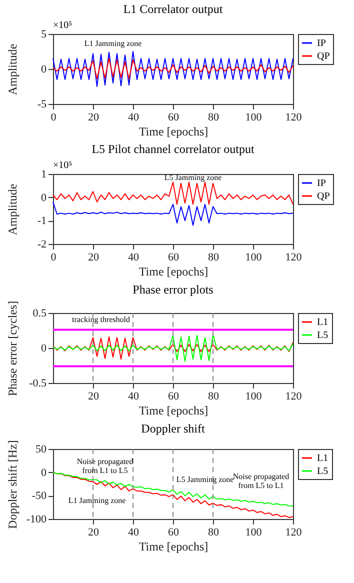 Image resolution: width=354 pixels, height=583 pixels. Describe the element at coordinates (173, 289) in the screenshot. I see `chart-title: Phase error plots` at that location.